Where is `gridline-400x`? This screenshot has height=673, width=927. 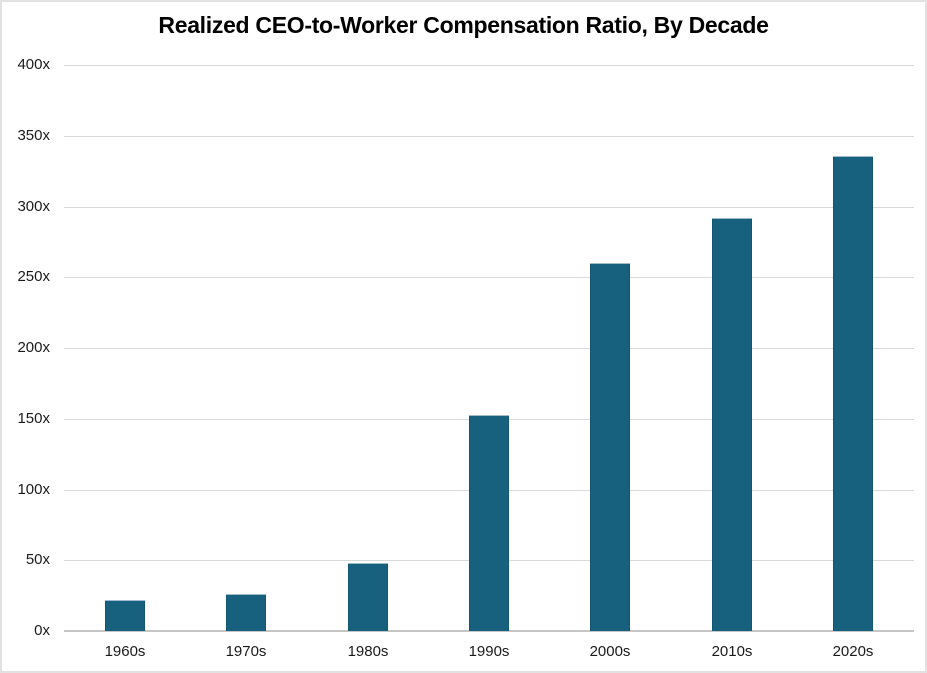 gridline-400x is located at coordinates (489, 65).